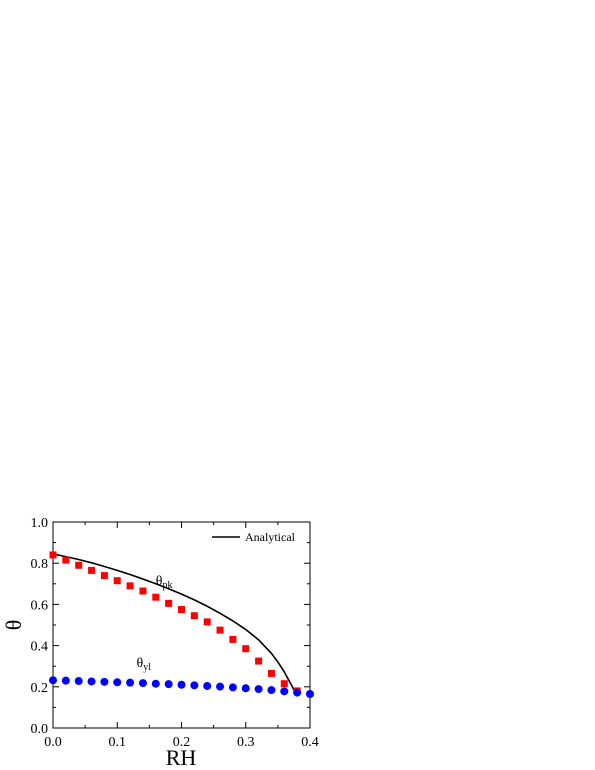  Describe the element at coordinates (40, 523) in the screenshot. I see `y-tick-label: 1.0` at that location.